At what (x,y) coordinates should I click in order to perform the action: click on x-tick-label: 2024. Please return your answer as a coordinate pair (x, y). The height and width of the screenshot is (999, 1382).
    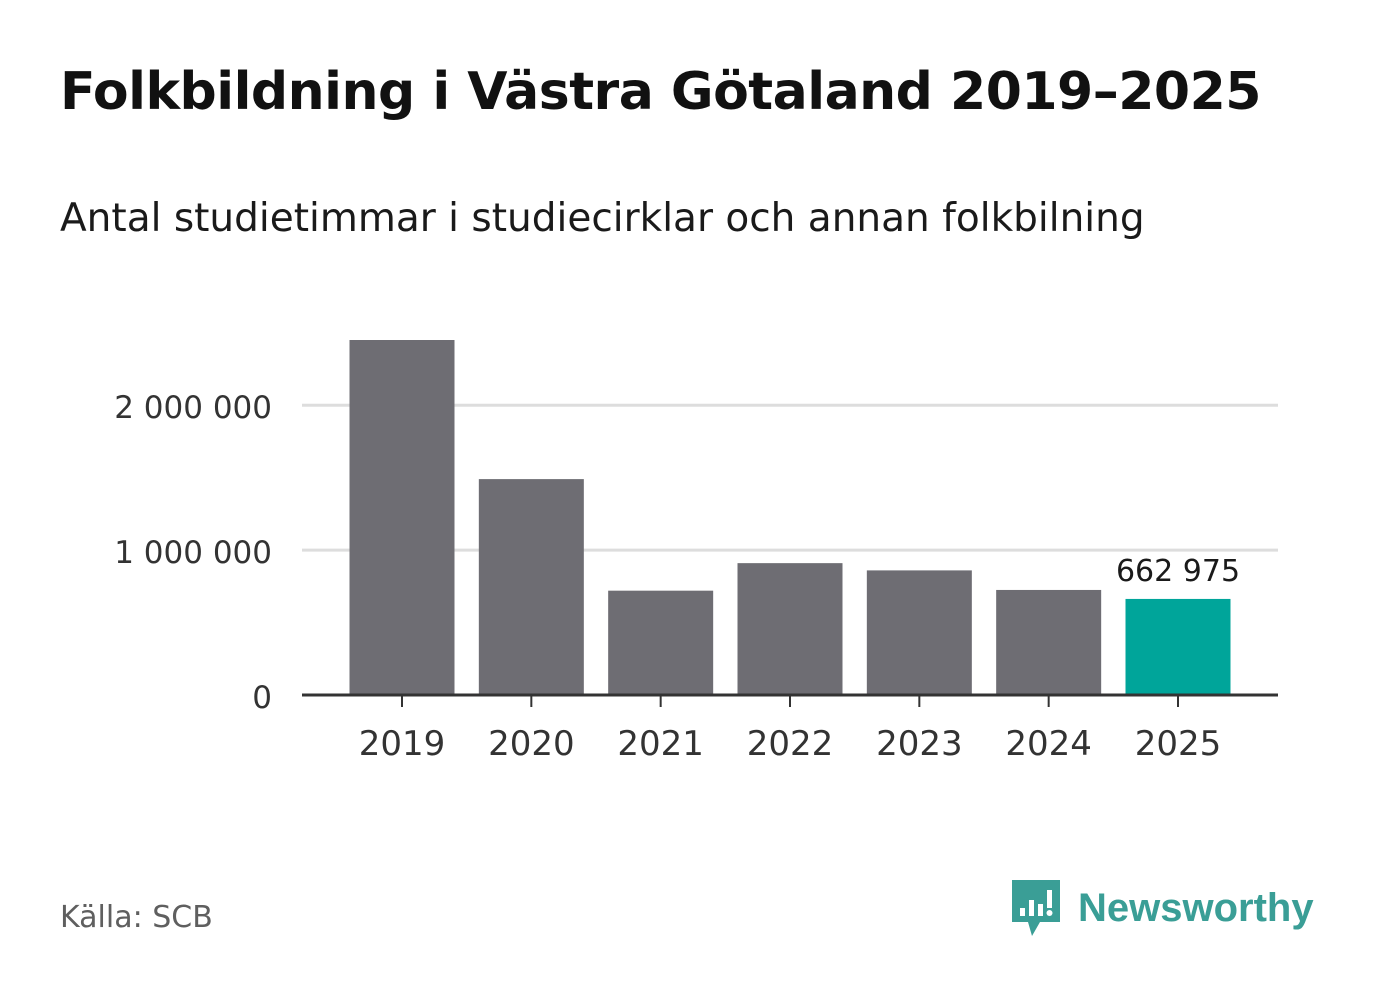
    Looking at the image, I should click on (1048, 744).